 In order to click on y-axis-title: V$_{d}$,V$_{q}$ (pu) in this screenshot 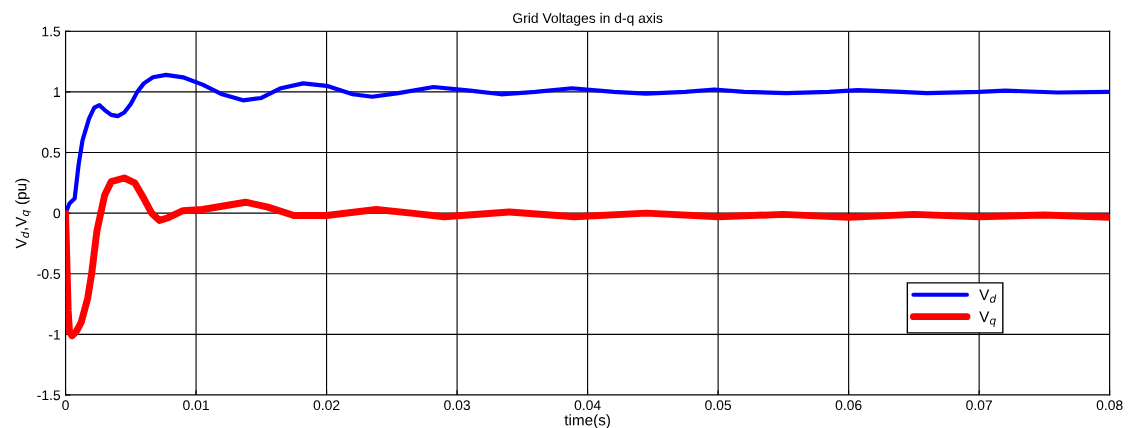, I will do `click(23, 213)`.